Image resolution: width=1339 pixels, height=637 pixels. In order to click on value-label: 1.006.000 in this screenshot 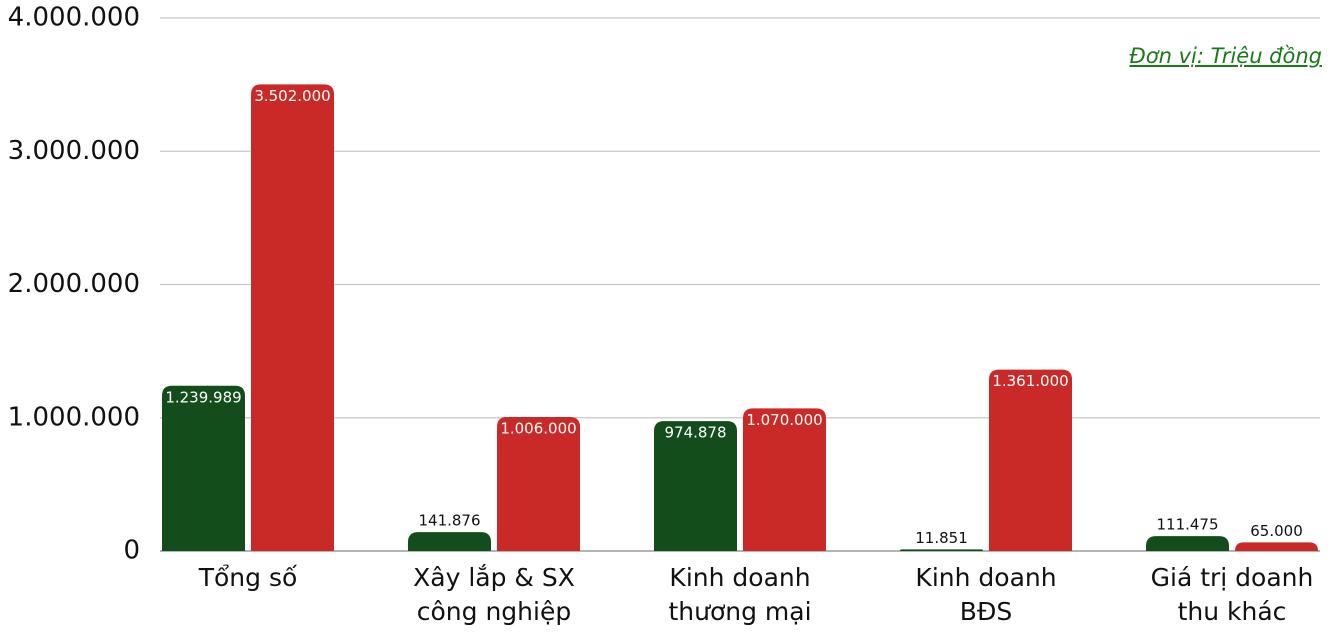, I will do `click(538, 428)`.